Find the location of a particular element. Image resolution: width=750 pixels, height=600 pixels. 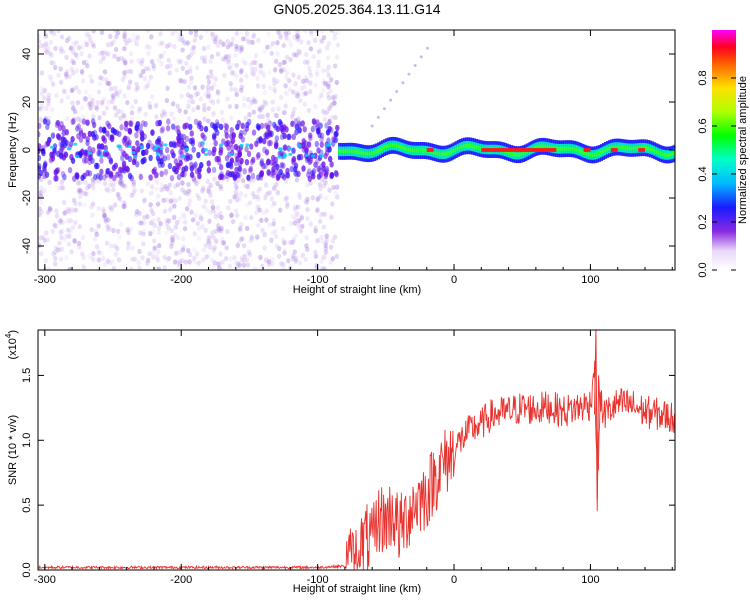

y-tick-label: 1.5 is located at coordinates (27, 375).